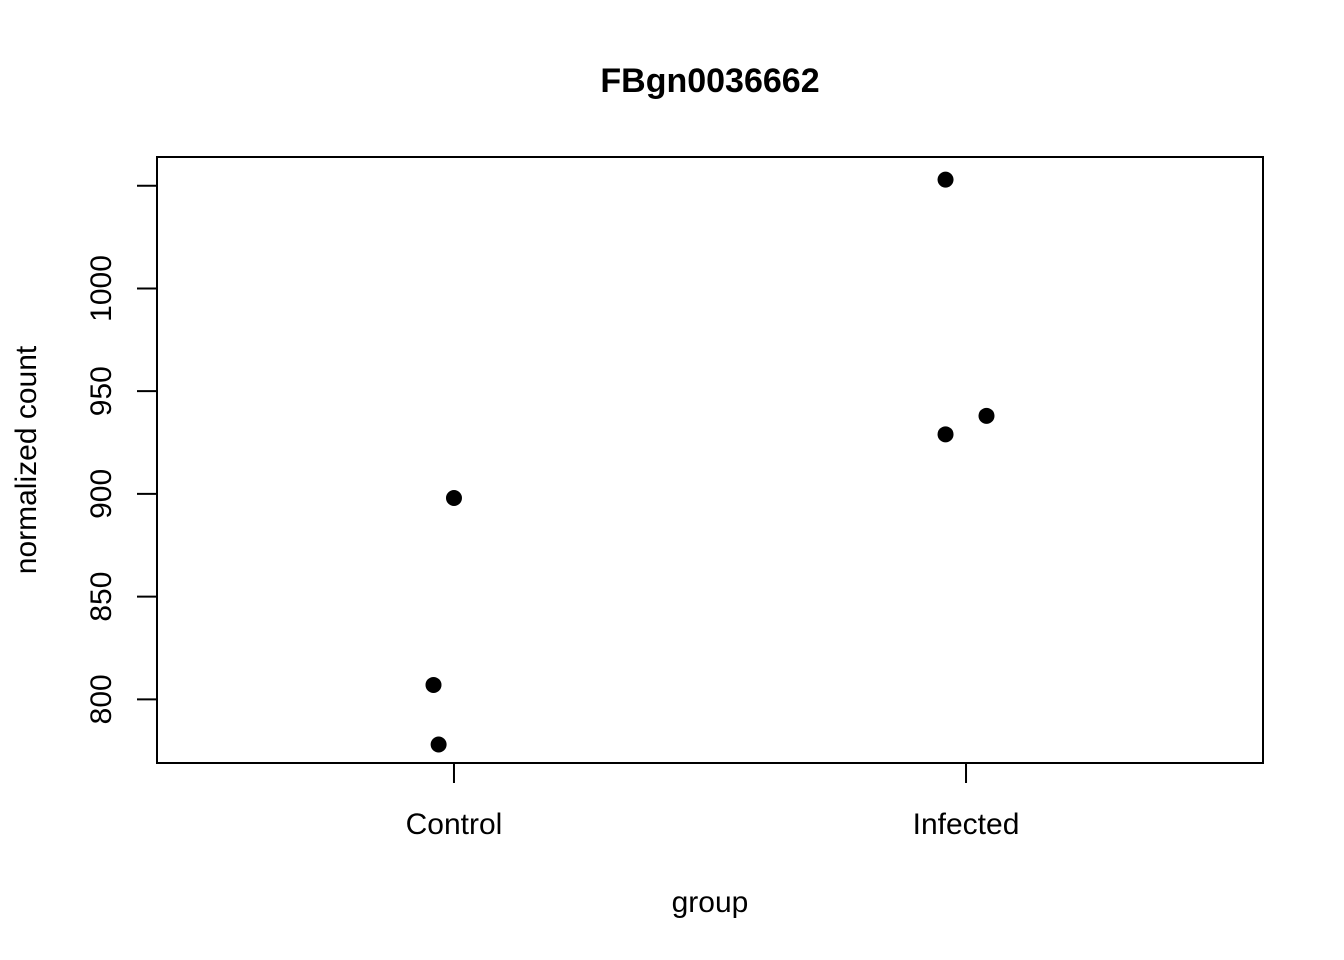  I want to click on x-tick-label-control: Control, so click(454, 824).